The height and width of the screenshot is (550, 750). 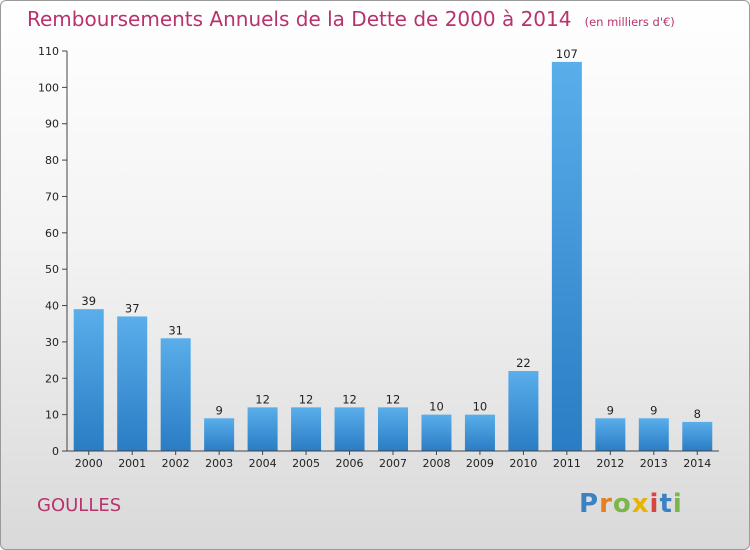 What do you see at coordinates (523, 463) in the screenshot?
I see `x-tick-label: 2010` at bounding box center [523, 463].